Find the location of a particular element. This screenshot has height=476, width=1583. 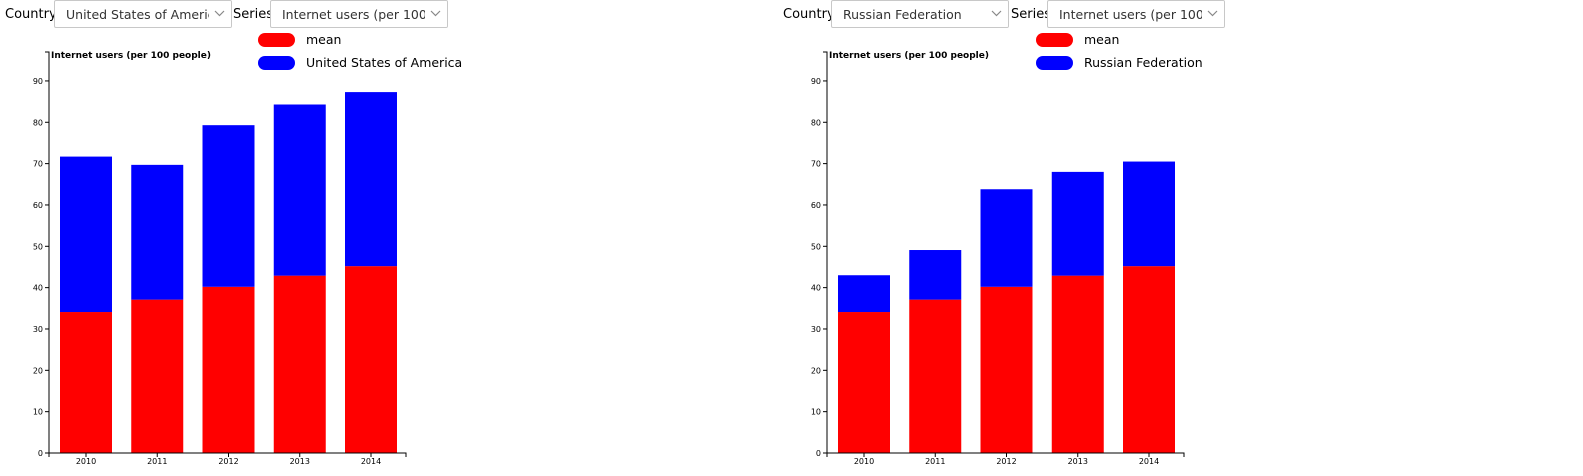

country-select: Russian Federation is located at coordinates (920, 14).